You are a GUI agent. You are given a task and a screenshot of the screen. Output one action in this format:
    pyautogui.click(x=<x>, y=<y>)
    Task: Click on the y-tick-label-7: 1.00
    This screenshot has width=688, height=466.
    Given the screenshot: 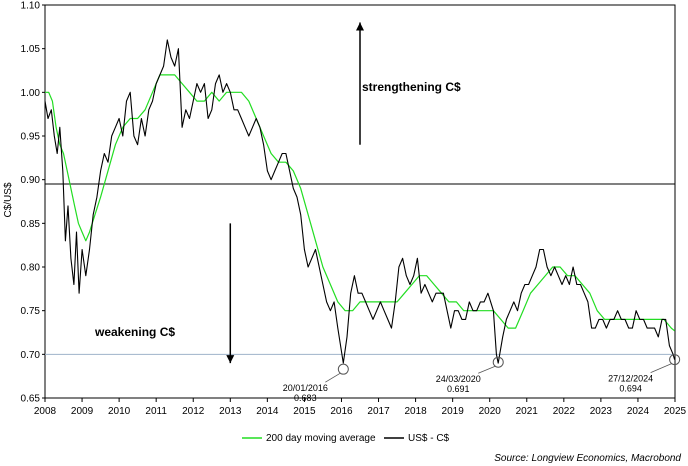 What is the action you would take?
    pyautogui.click(x=31, y=93)
    